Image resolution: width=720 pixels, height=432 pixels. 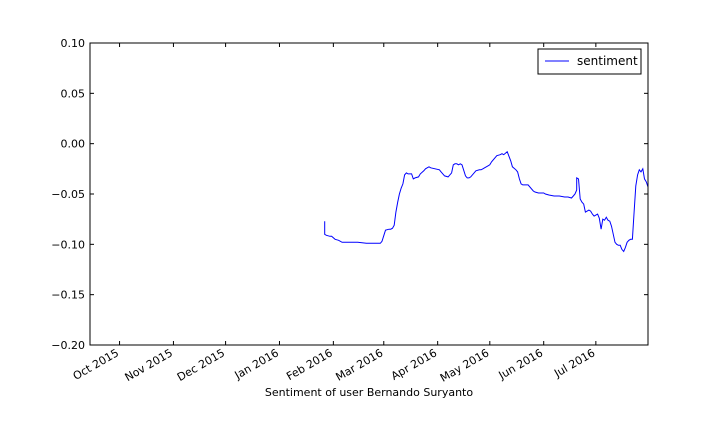 What do you see at coordinates (73, 144) in the screenshot?
I see `y-tick-label: 0.00` at bounding box center [73, 144].